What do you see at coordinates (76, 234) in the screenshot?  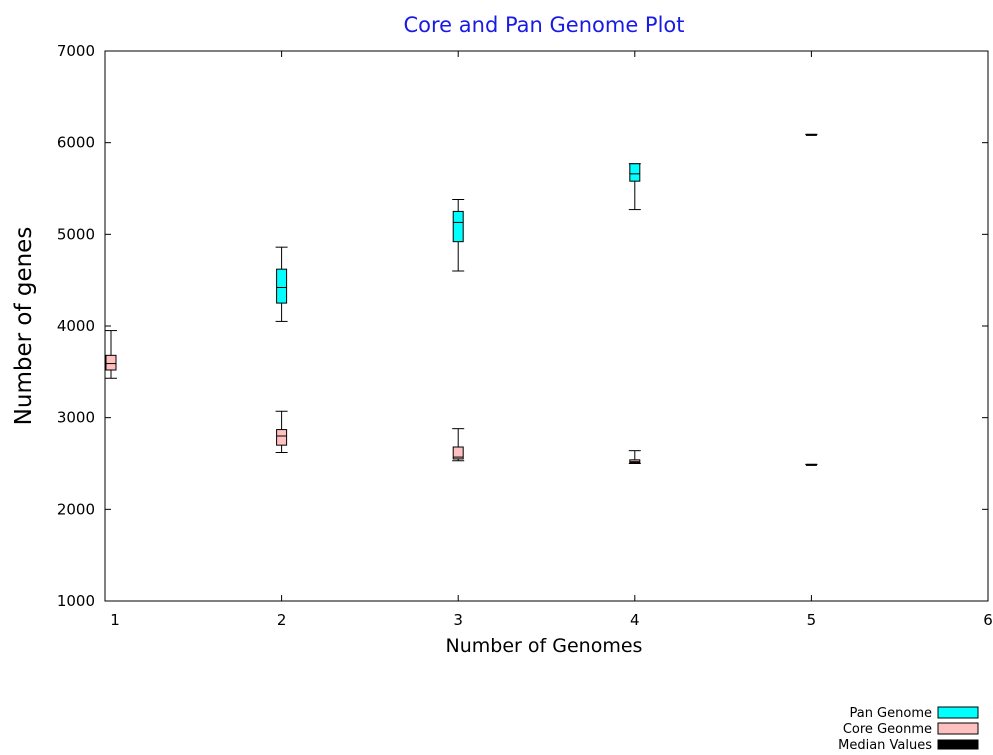 I see `y-tick-label: 5000` at bounding box center [76, 234].